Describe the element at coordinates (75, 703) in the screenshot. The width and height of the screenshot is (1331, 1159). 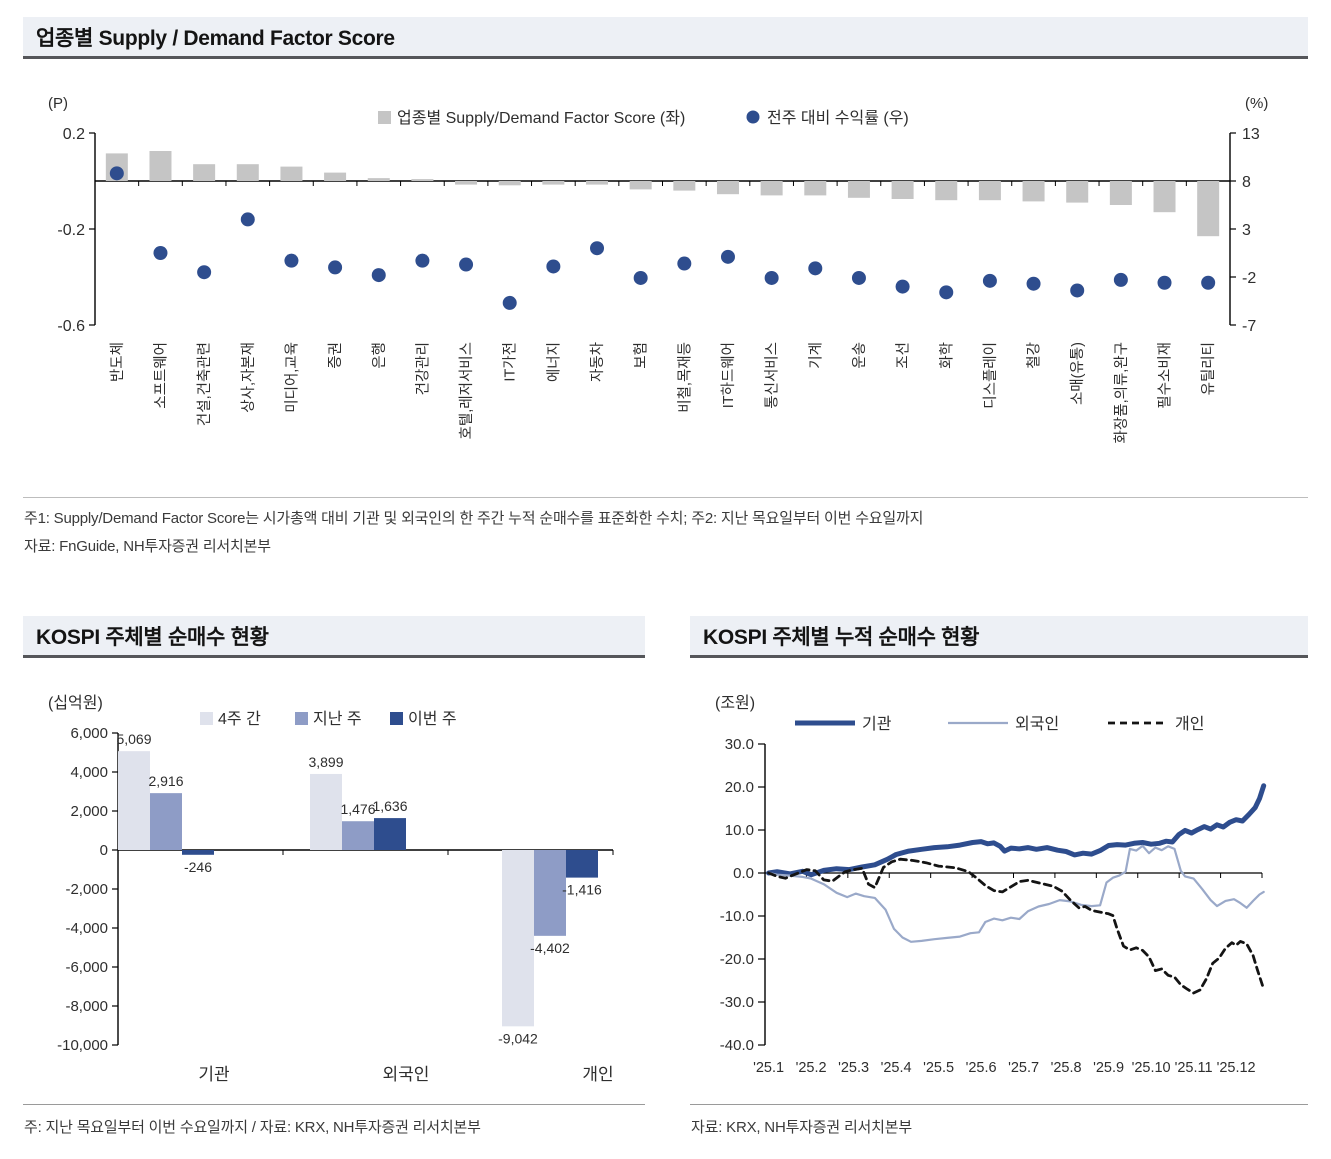
I see `axis-unit: (십억원)` at that location.